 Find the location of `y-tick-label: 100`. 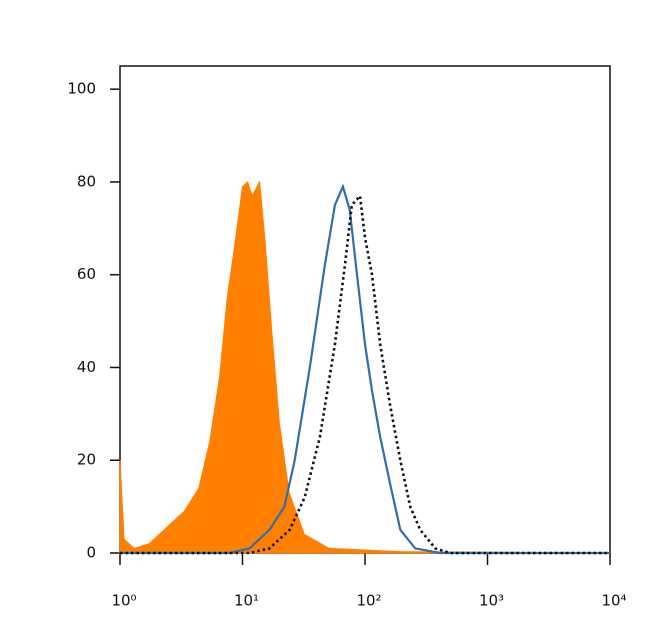

y-tick-label: 100 is located at coordinates (81, 89).